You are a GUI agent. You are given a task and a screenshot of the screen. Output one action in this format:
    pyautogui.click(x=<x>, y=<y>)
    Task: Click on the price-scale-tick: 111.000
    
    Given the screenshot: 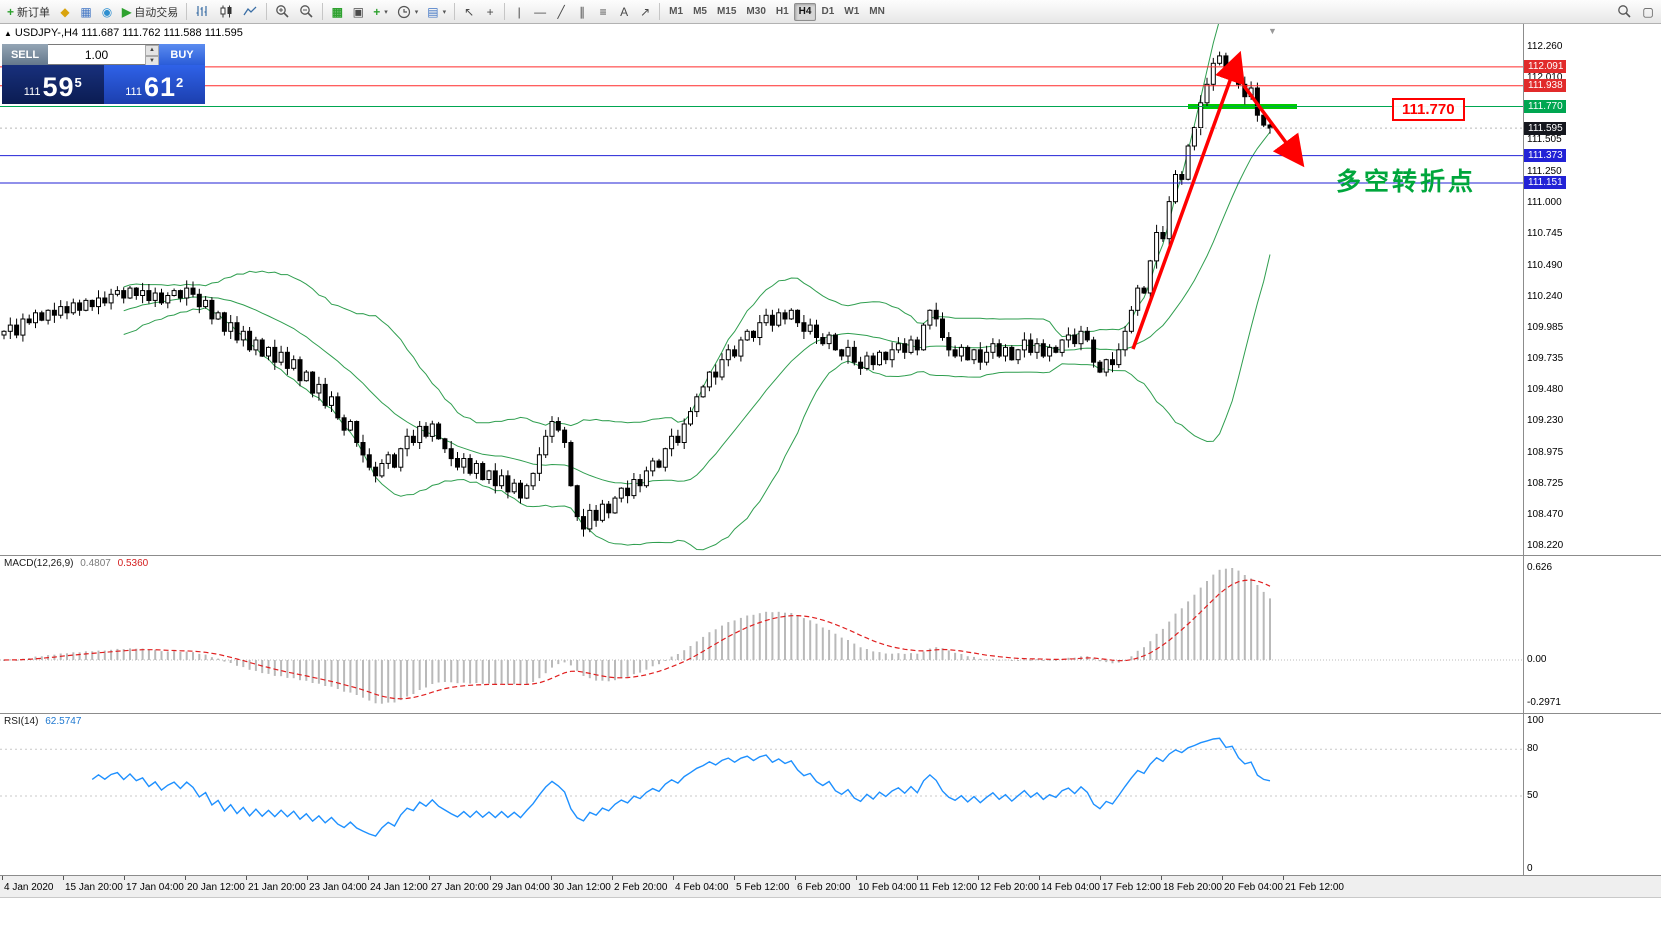 What is the action you would take?
    pyautogui.click(x=1544, y=202)
    